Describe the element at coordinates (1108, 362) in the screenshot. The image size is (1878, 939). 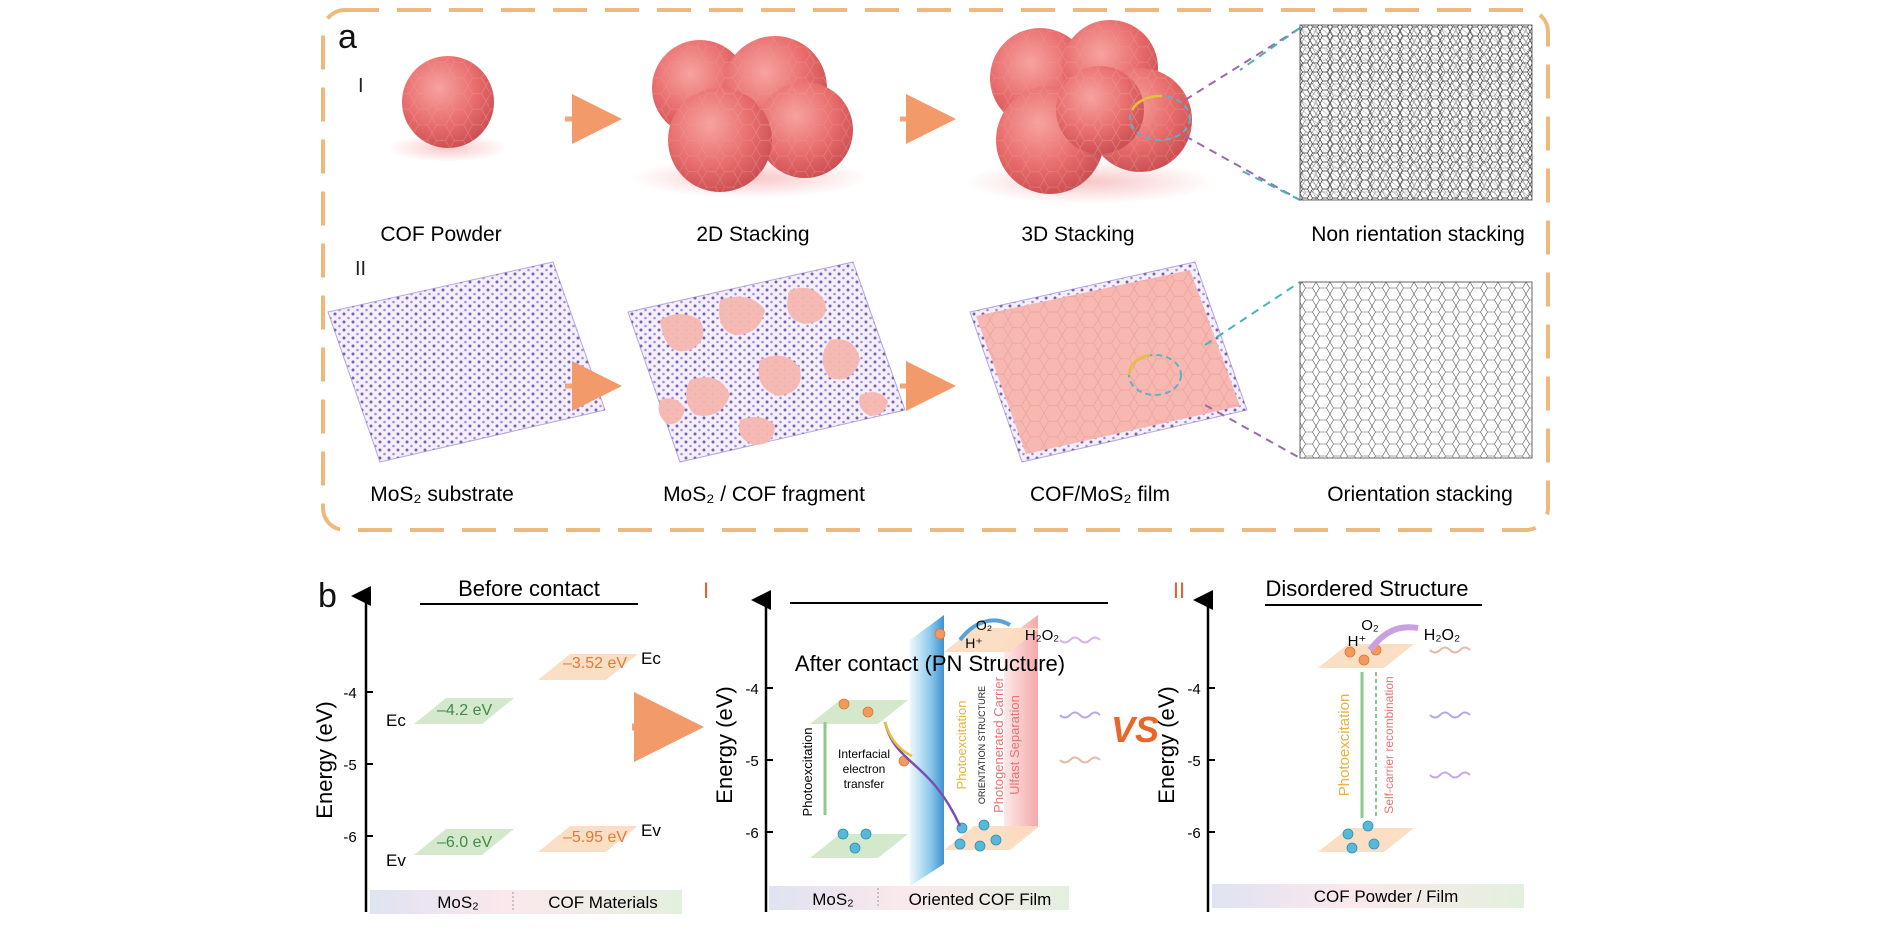
I see `cof-mos2-film` at that location.